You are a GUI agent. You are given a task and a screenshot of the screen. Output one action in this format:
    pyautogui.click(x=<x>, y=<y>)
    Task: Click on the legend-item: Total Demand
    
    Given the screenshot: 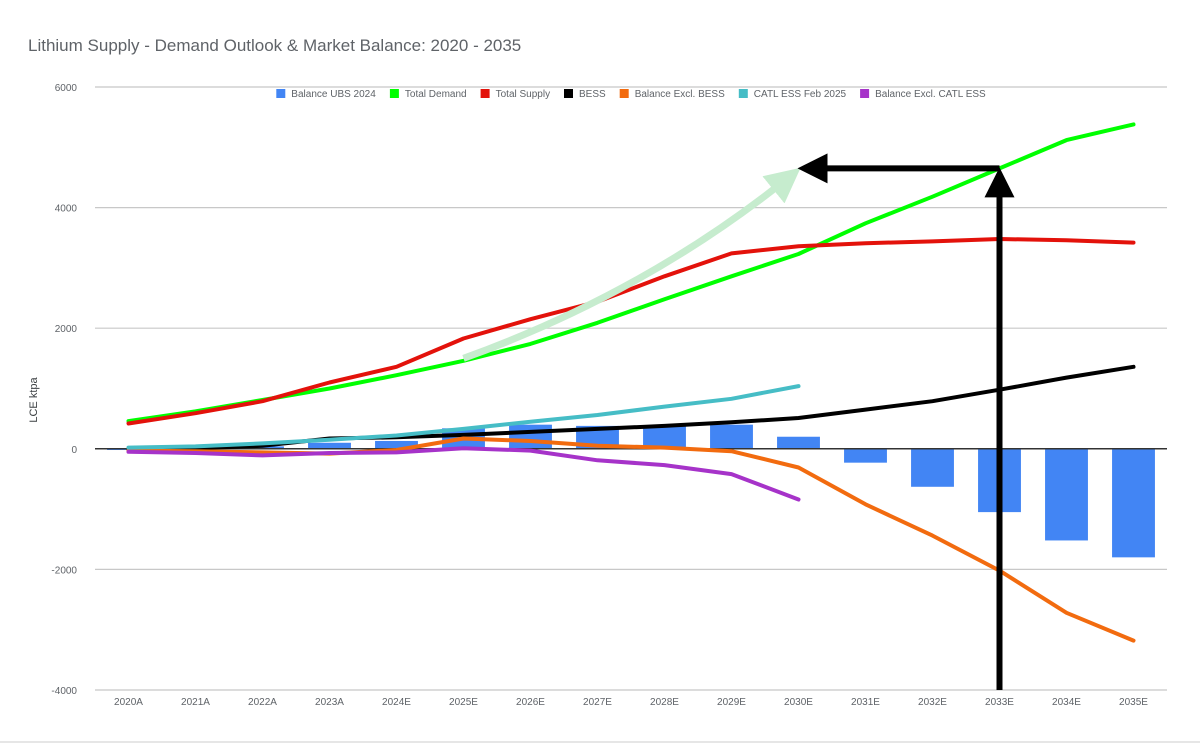 What is the action you would take?
    pyautogui.click(x=428, y=94)
    